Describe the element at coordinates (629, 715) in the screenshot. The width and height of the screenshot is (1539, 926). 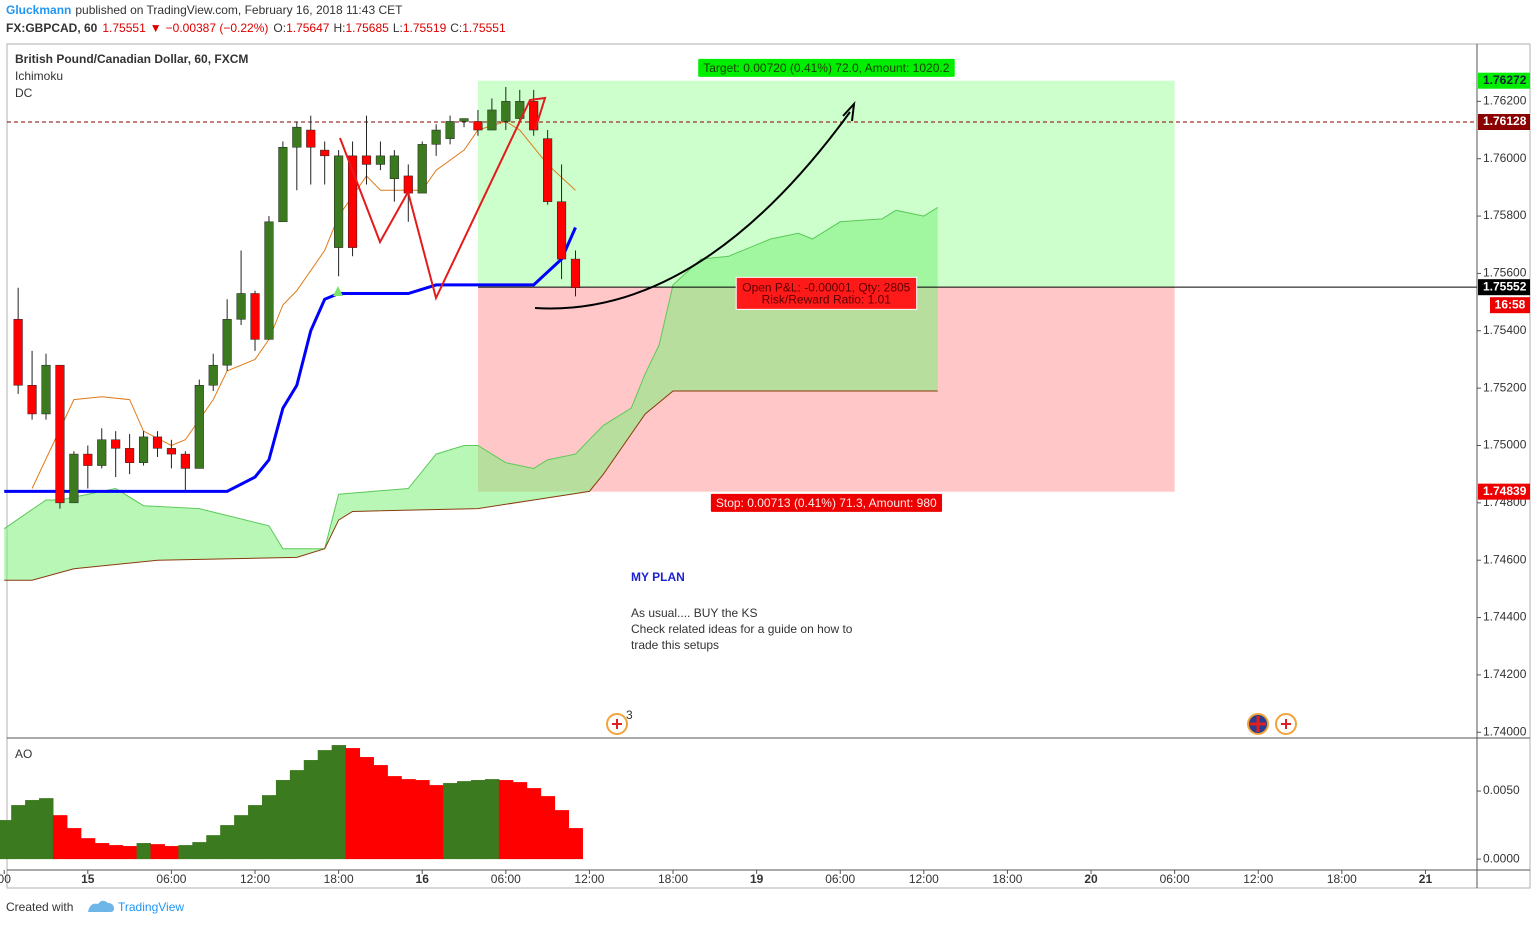
I see `event-badge: 3` at that location.